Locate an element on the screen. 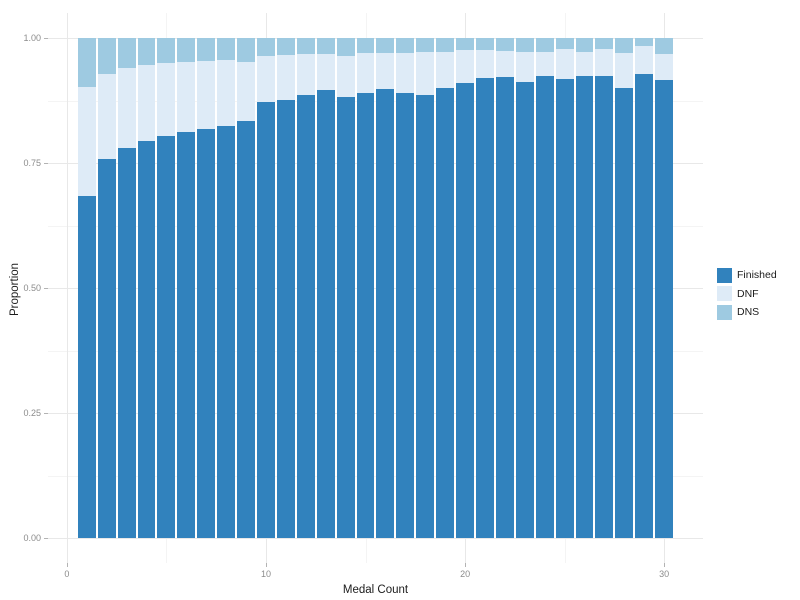  x-axis-title-text: Medal Count is located at coordinates (375, 590).